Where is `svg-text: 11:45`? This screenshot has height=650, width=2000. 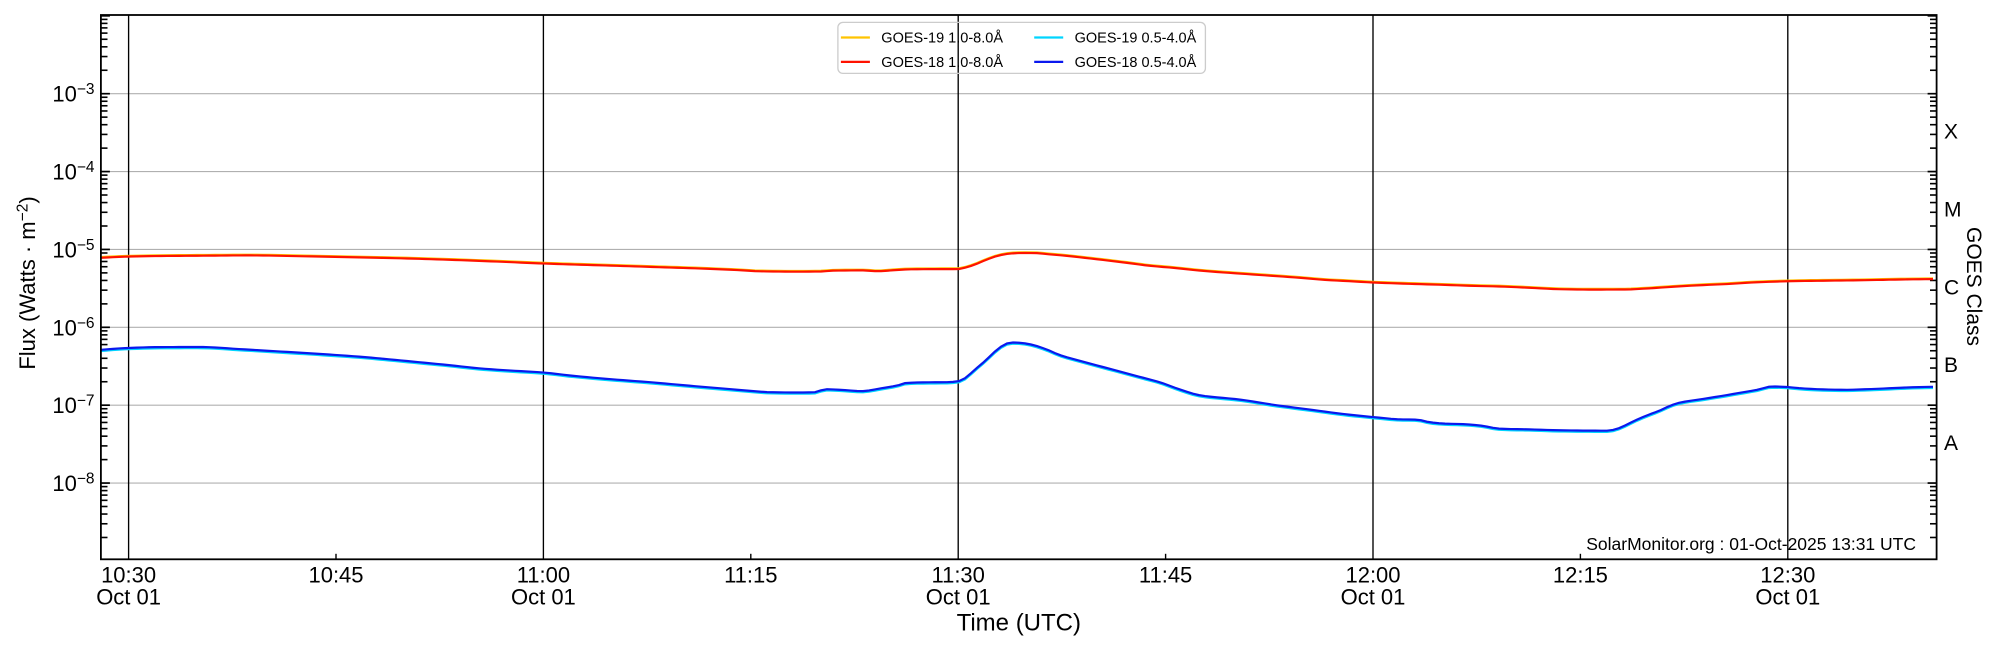 svg-text: 11:45 is located at coordinates (1165, 575).